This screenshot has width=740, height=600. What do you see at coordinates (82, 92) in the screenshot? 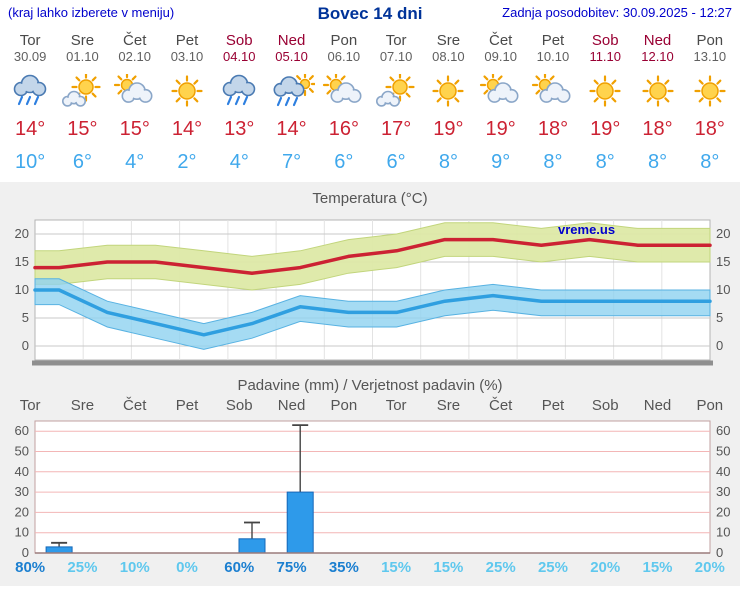
I see `mostly-sunny-icon` at bounding box center [82, 92].